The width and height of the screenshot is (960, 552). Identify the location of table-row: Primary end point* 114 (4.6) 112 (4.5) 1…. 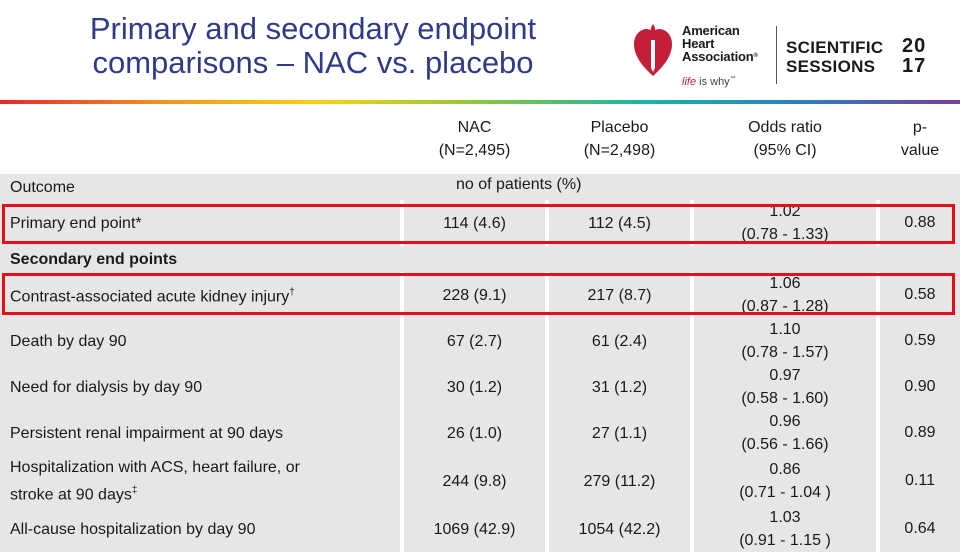
(480, 223).